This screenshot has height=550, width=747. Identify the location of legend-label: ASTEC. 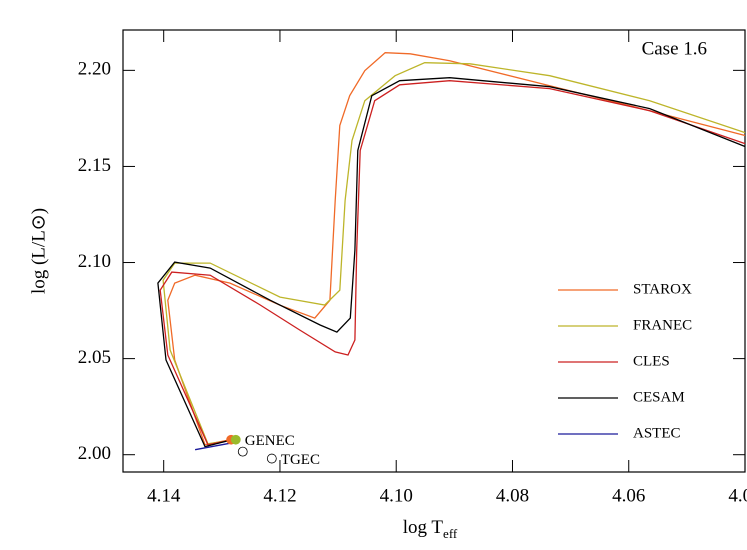
(657, 433).